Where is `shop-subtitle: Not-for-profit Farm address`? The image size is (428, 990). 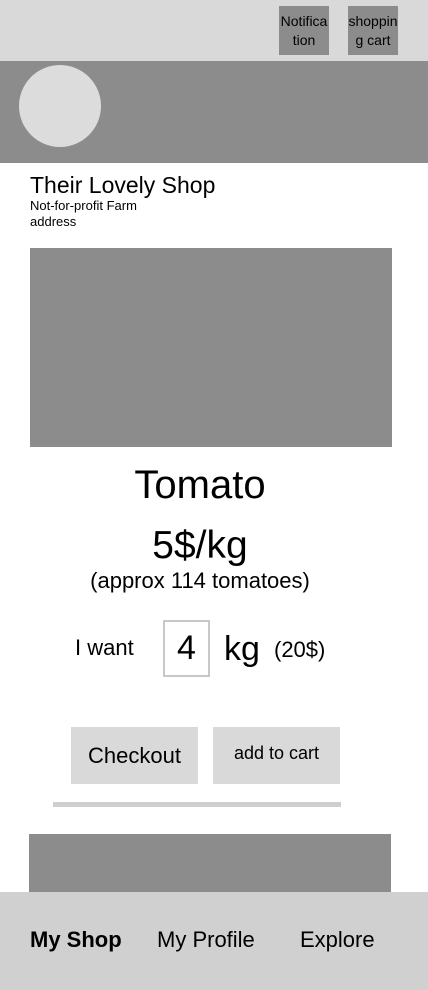 shop-subtitle: Not-for-profit Farm address is located at coordinates (83, 213).